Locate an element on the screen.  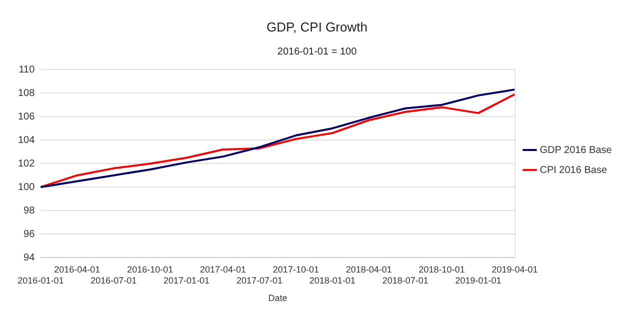
x-tick-label: 2017-04-01 is located at coordinates (223, 269).